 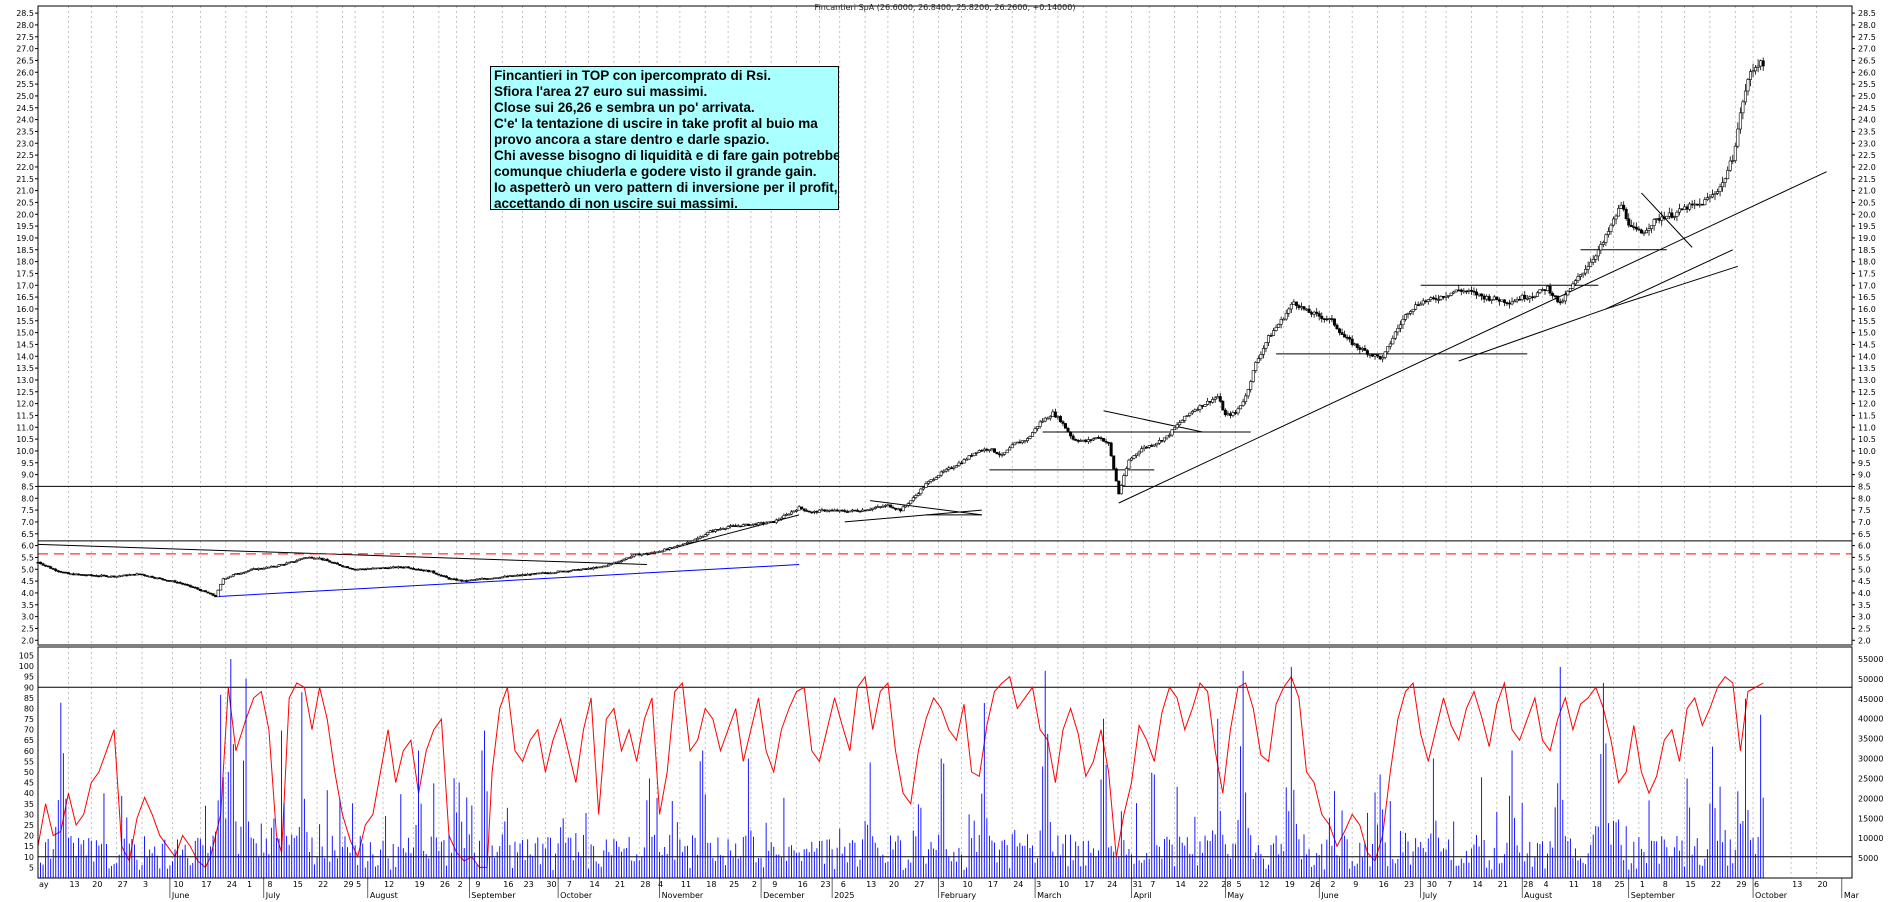 What do you see at coordinates (844, 895) in the screenshot?
I see `month-label: 2025` at bounding box center [844, 895].